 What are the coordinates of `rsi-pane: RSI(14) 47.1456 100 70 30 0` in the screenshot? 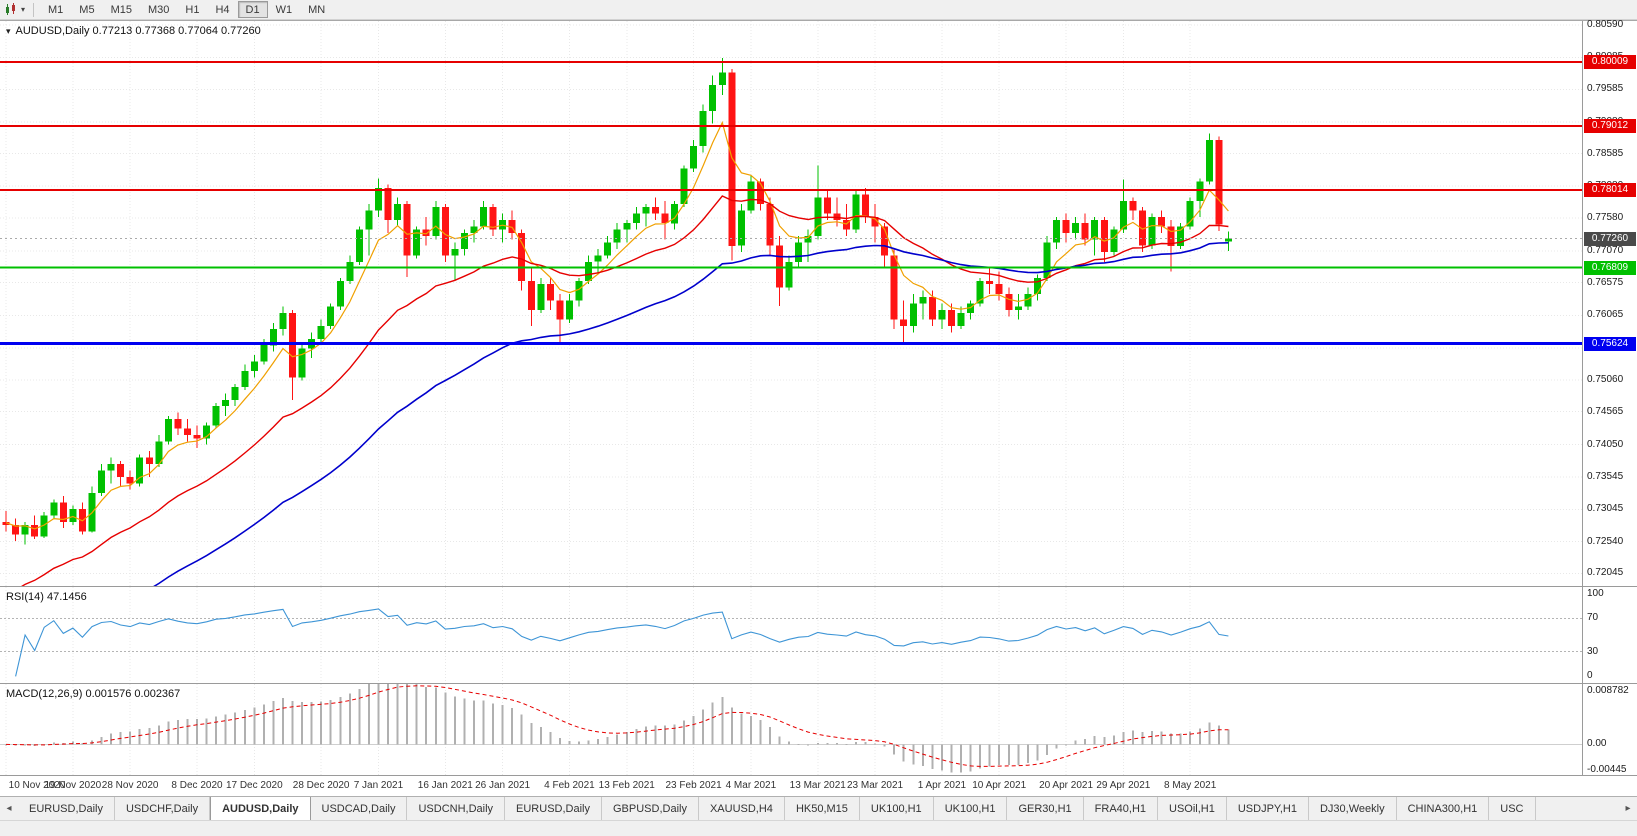 It's located at (818, 634).